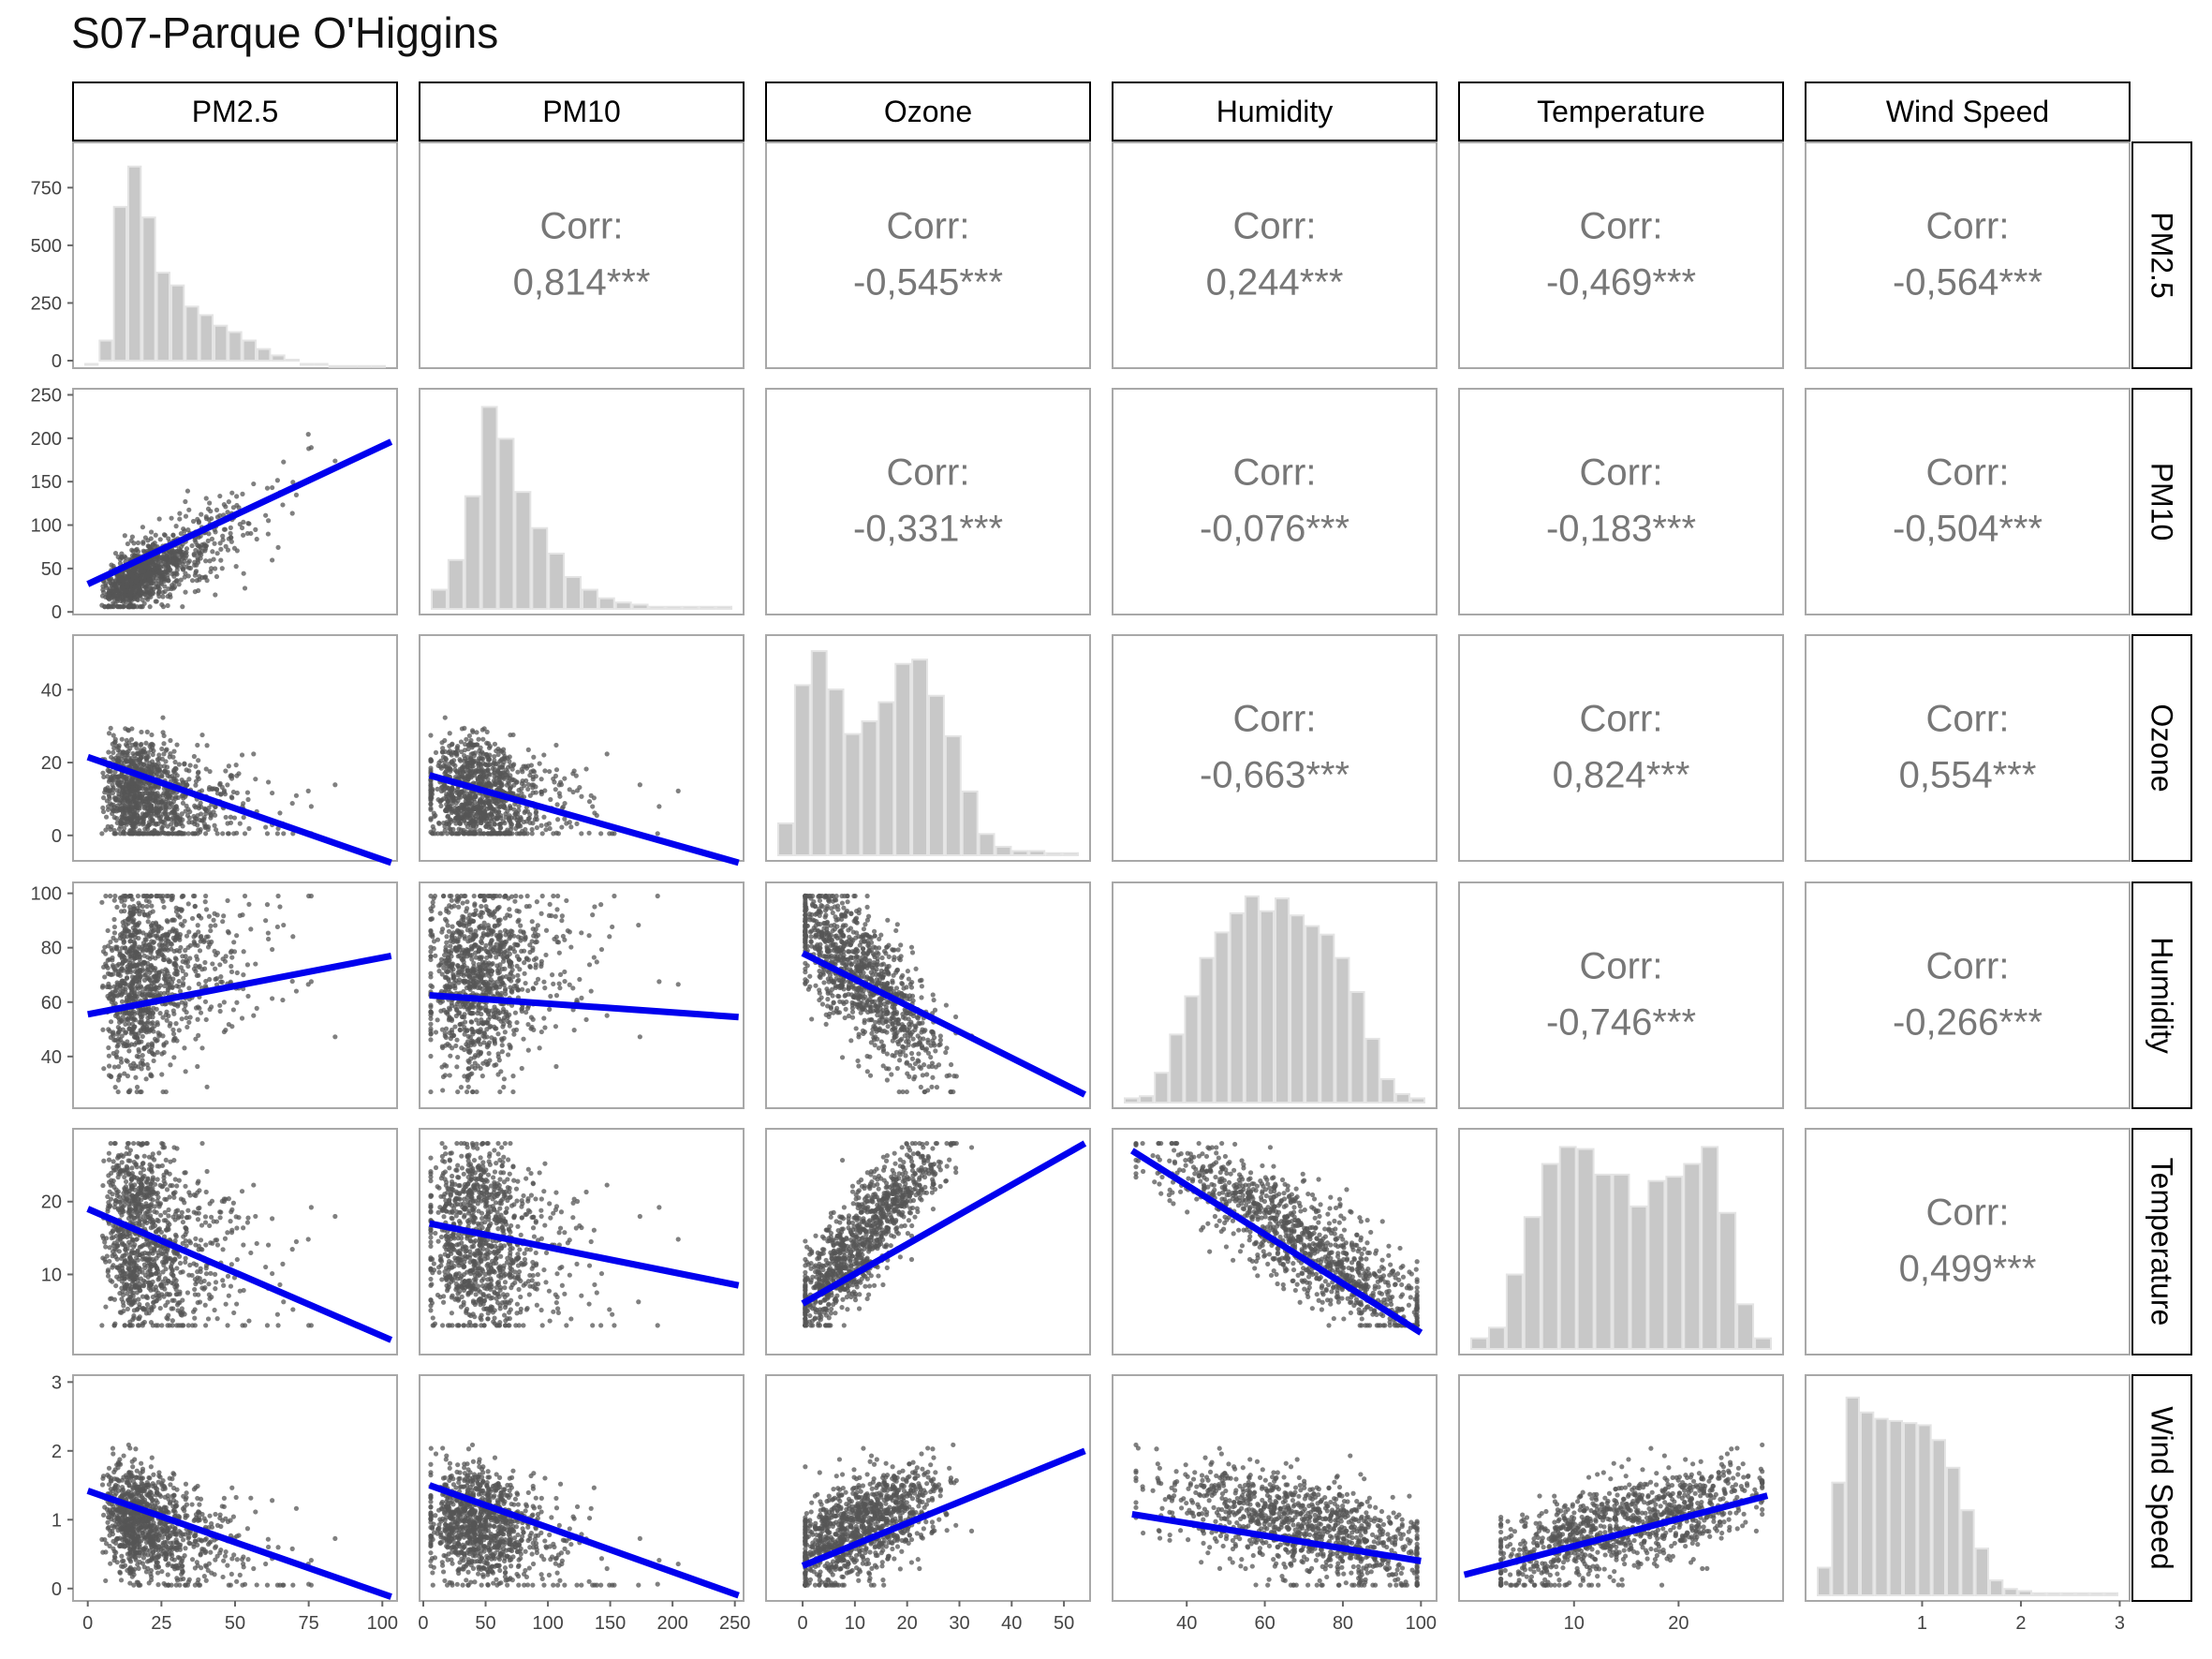 This screenshot has width=2212, height=1659. What do you see at coordinates (1621, 111) in the screenshot?
I see `column-strip-temperature: Temperature` at bounding box center [1621, 111].